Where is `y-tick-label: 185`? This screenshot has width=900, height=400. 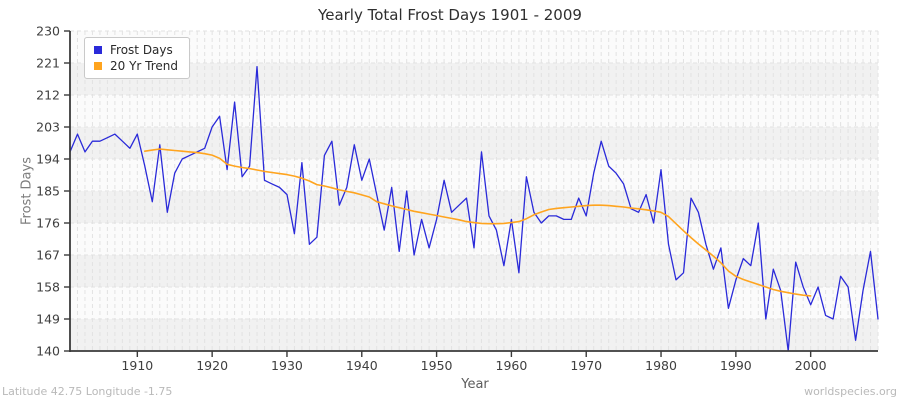
y-tick-label: 185 is located at coordinates (48, 191).